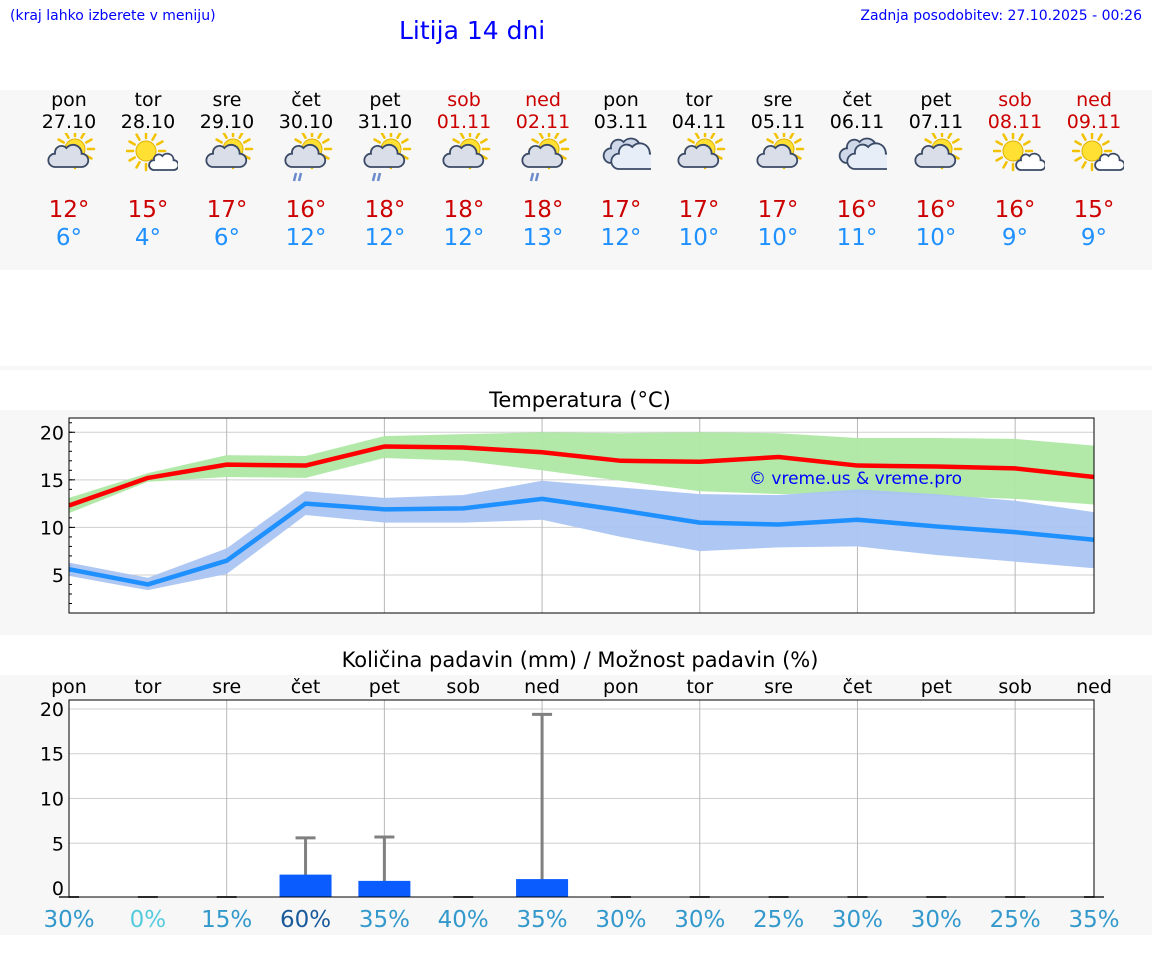  Describe the element at coordinates (463, 920) in the screenshot. I see `precip-probability: 40%` at that location.